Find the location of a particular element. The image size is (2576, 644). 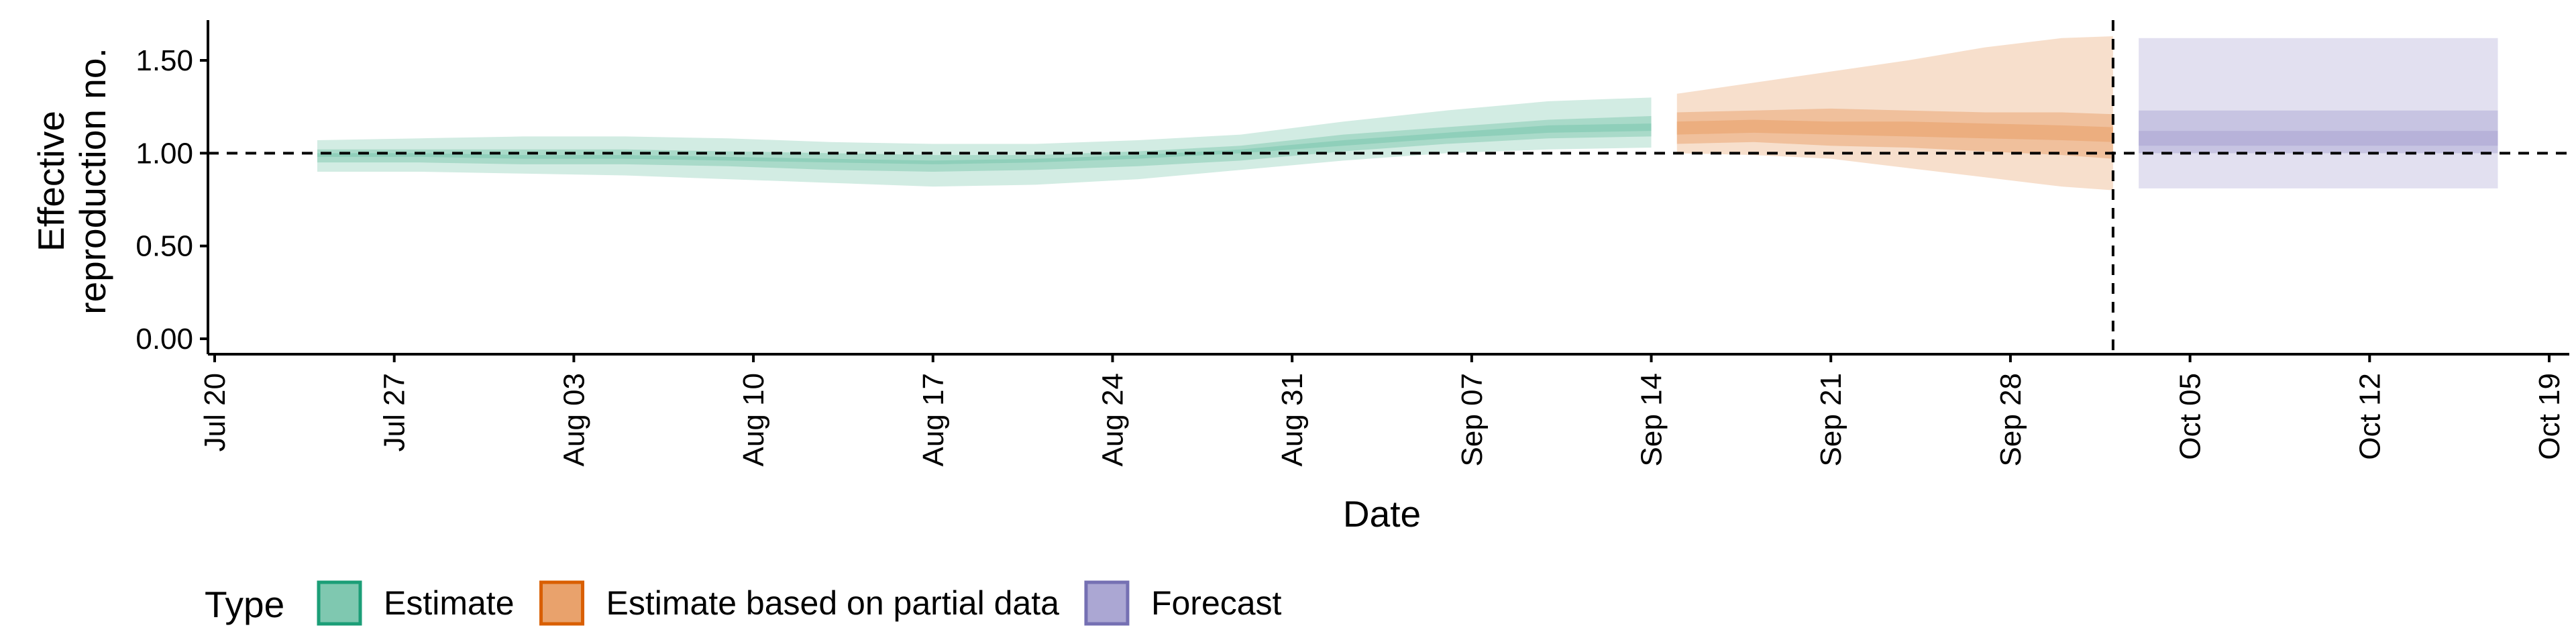

y-tick-label: 1.50 is located at coordinates (164, 60).